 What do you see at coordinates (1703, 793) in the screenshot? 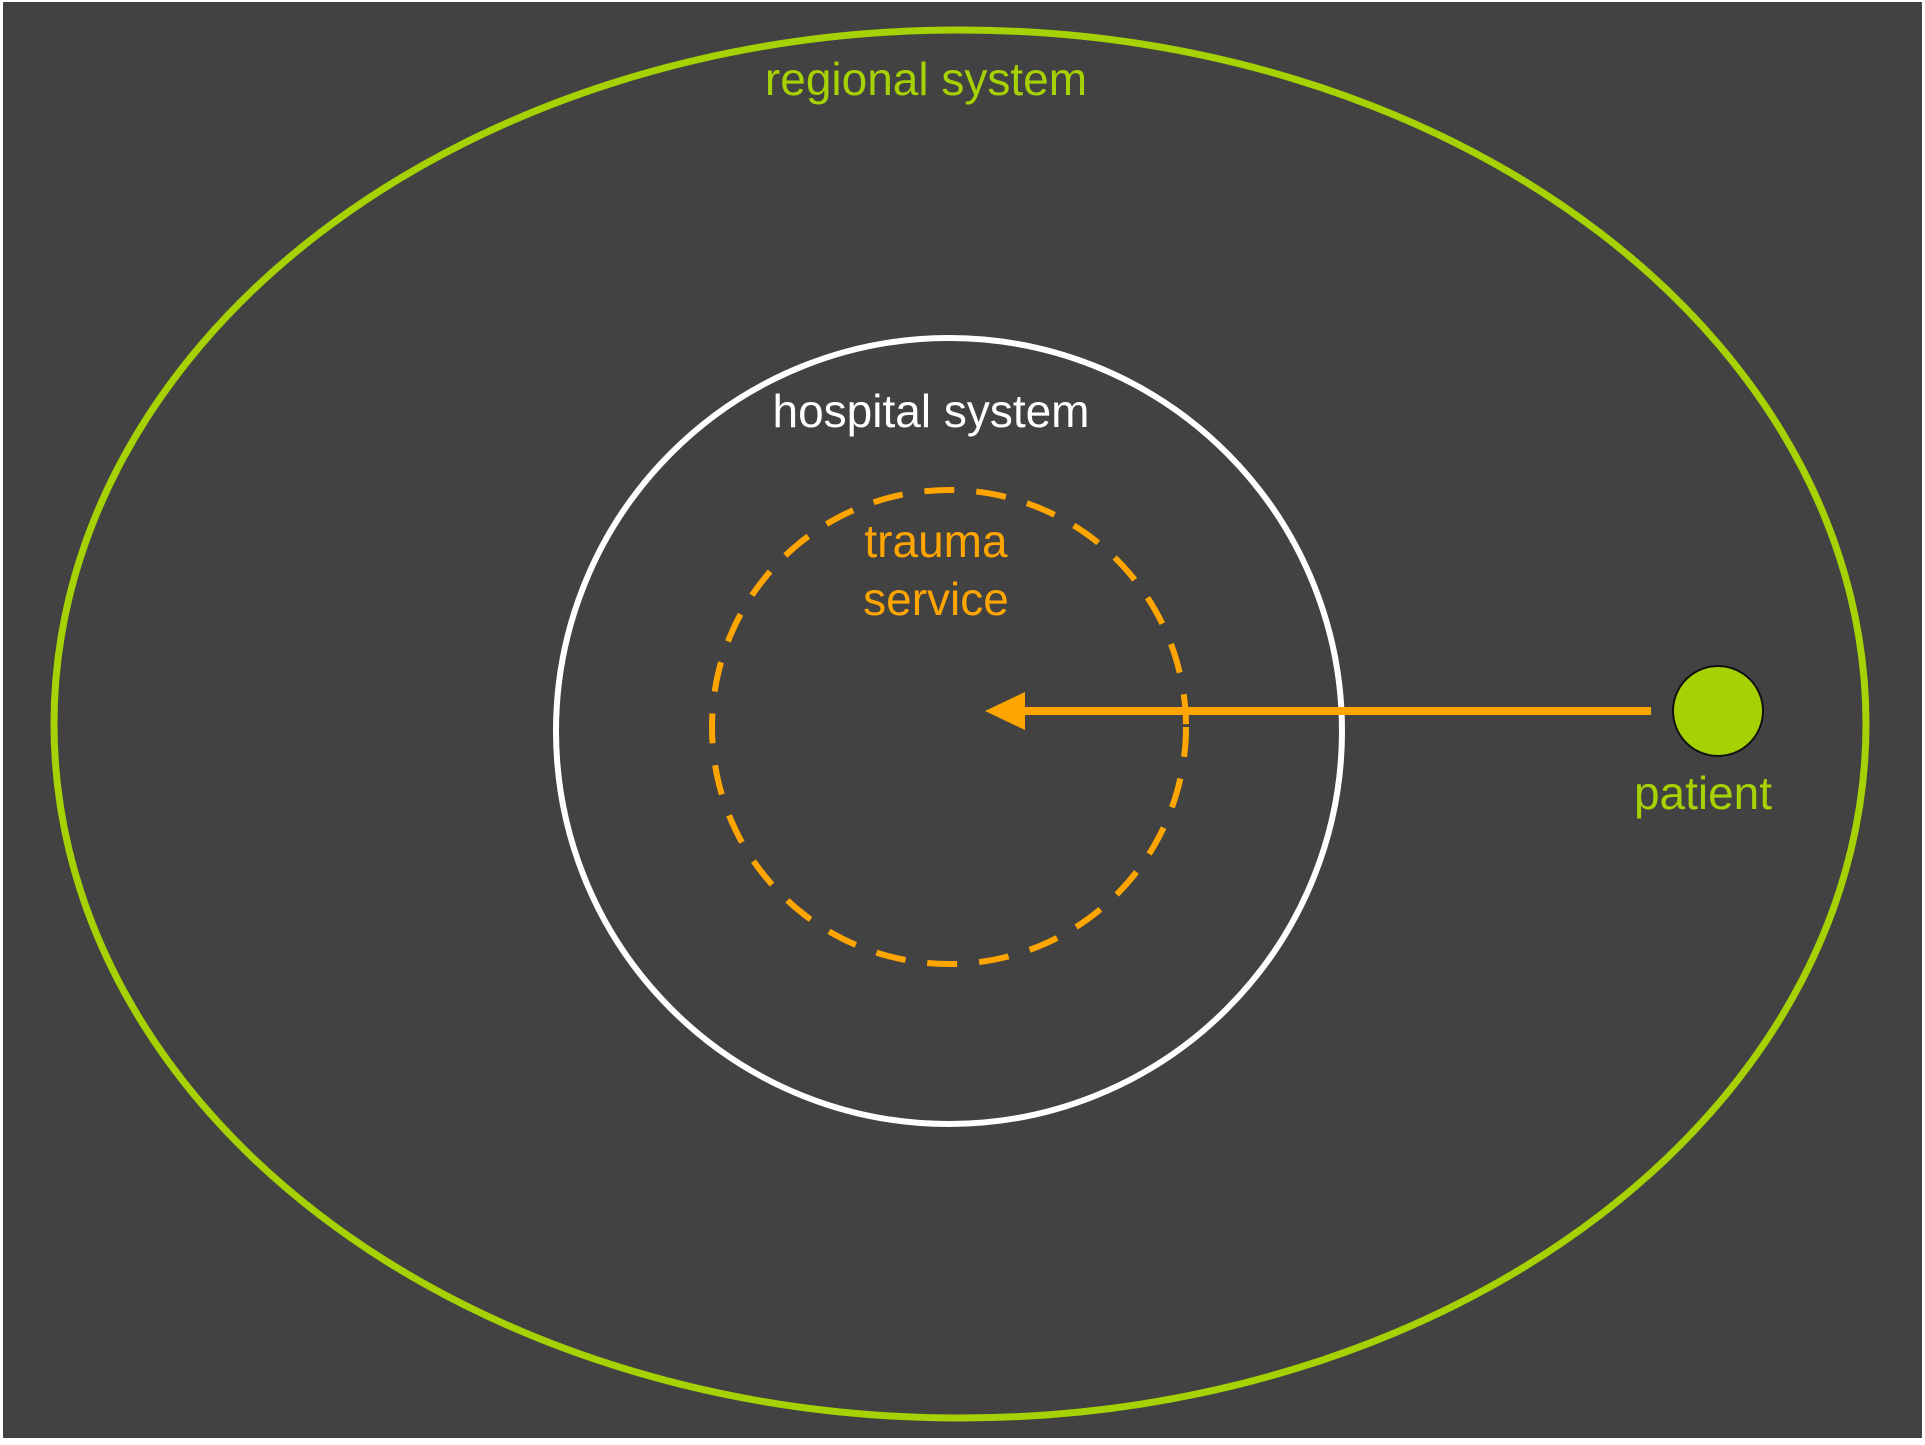
I see `patient-label: patient` at bounding box center [1703, 793].